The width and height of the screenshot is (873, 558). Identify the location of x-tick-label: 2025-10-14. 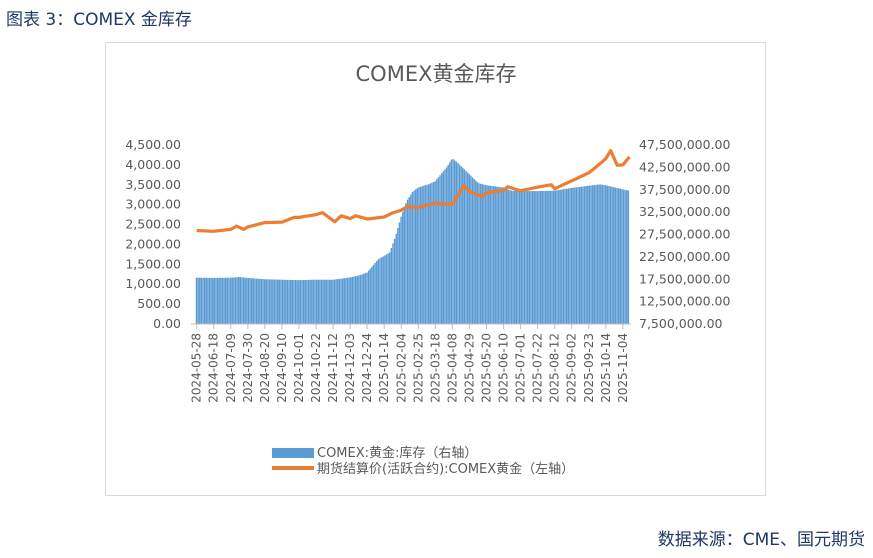
(606, 368).